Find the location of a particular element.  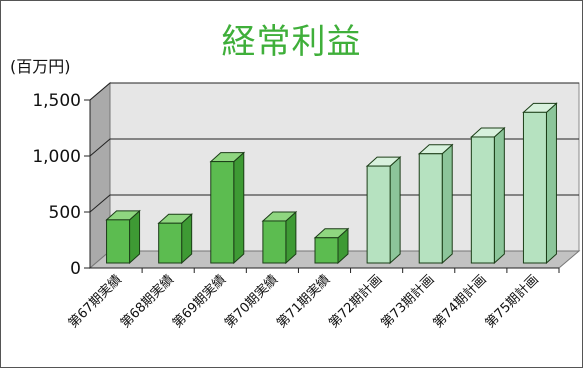

y-tick-label: 1,000 is located at coordinates (56, 157).